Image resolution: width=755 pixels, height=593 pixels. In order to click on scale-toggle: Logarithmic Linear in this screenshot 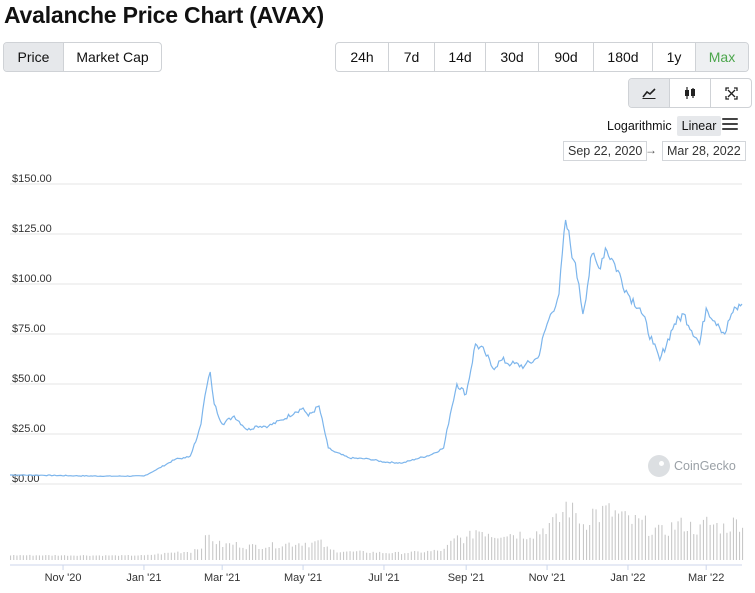, I will do `click(662, 126)`.